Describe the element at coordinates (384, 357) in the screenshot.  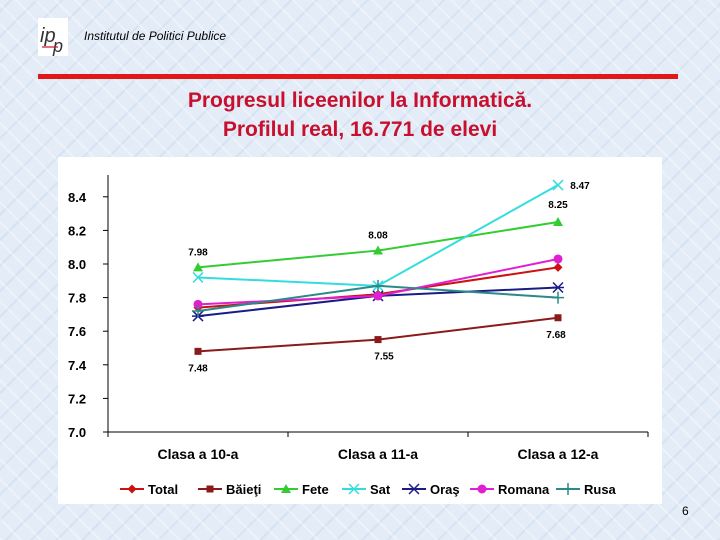
I see `data-label: 7.55` at that location.